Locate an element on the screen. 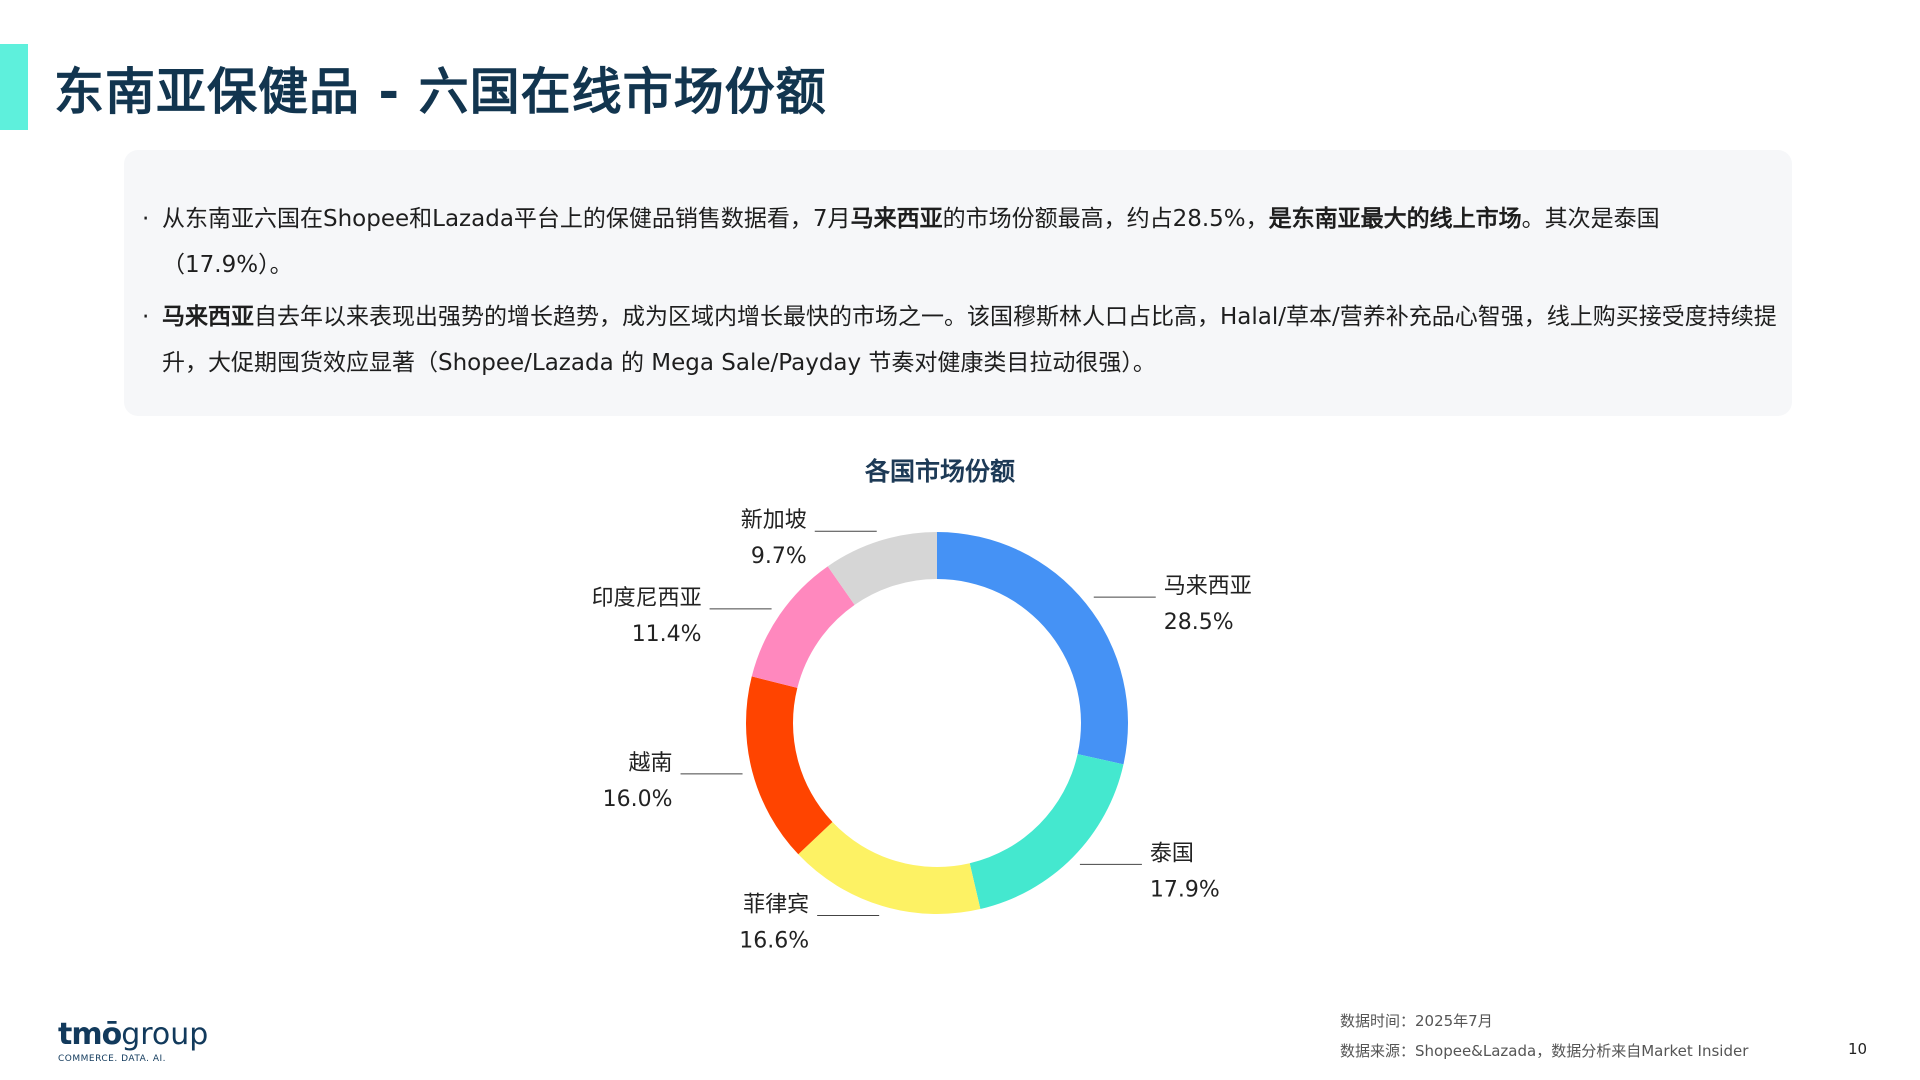 This screenshot has width=1920, height=1080. bullet1-bold-2: 是东南亚最大的线上市场 is located at coordinates (1395, 219).